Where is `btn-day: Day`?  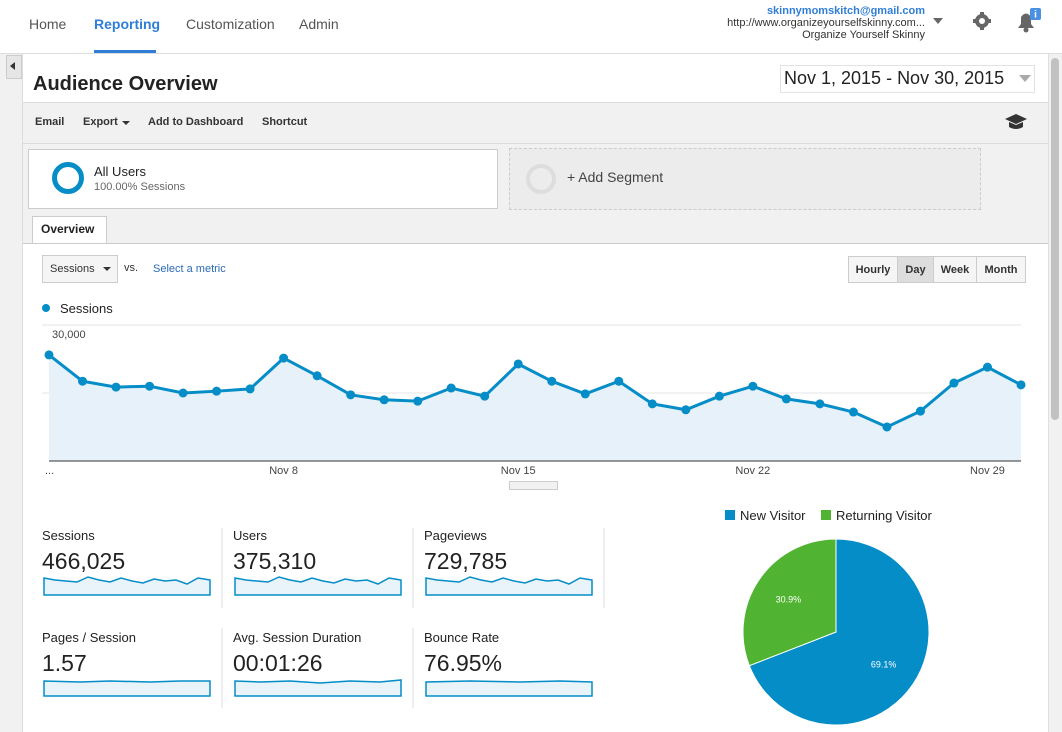 btn-day: Day is located at coordinates (915, 269).